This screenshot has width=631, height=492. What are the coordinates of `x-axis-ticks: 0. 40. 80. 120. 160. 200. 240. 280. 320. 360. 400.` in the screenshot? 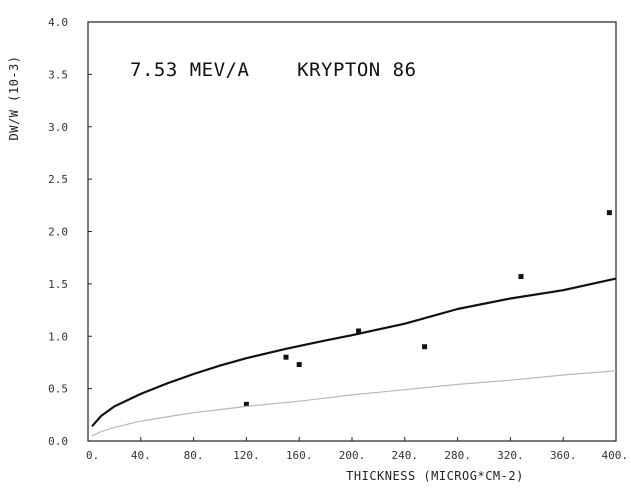 It's located at (357, 449).